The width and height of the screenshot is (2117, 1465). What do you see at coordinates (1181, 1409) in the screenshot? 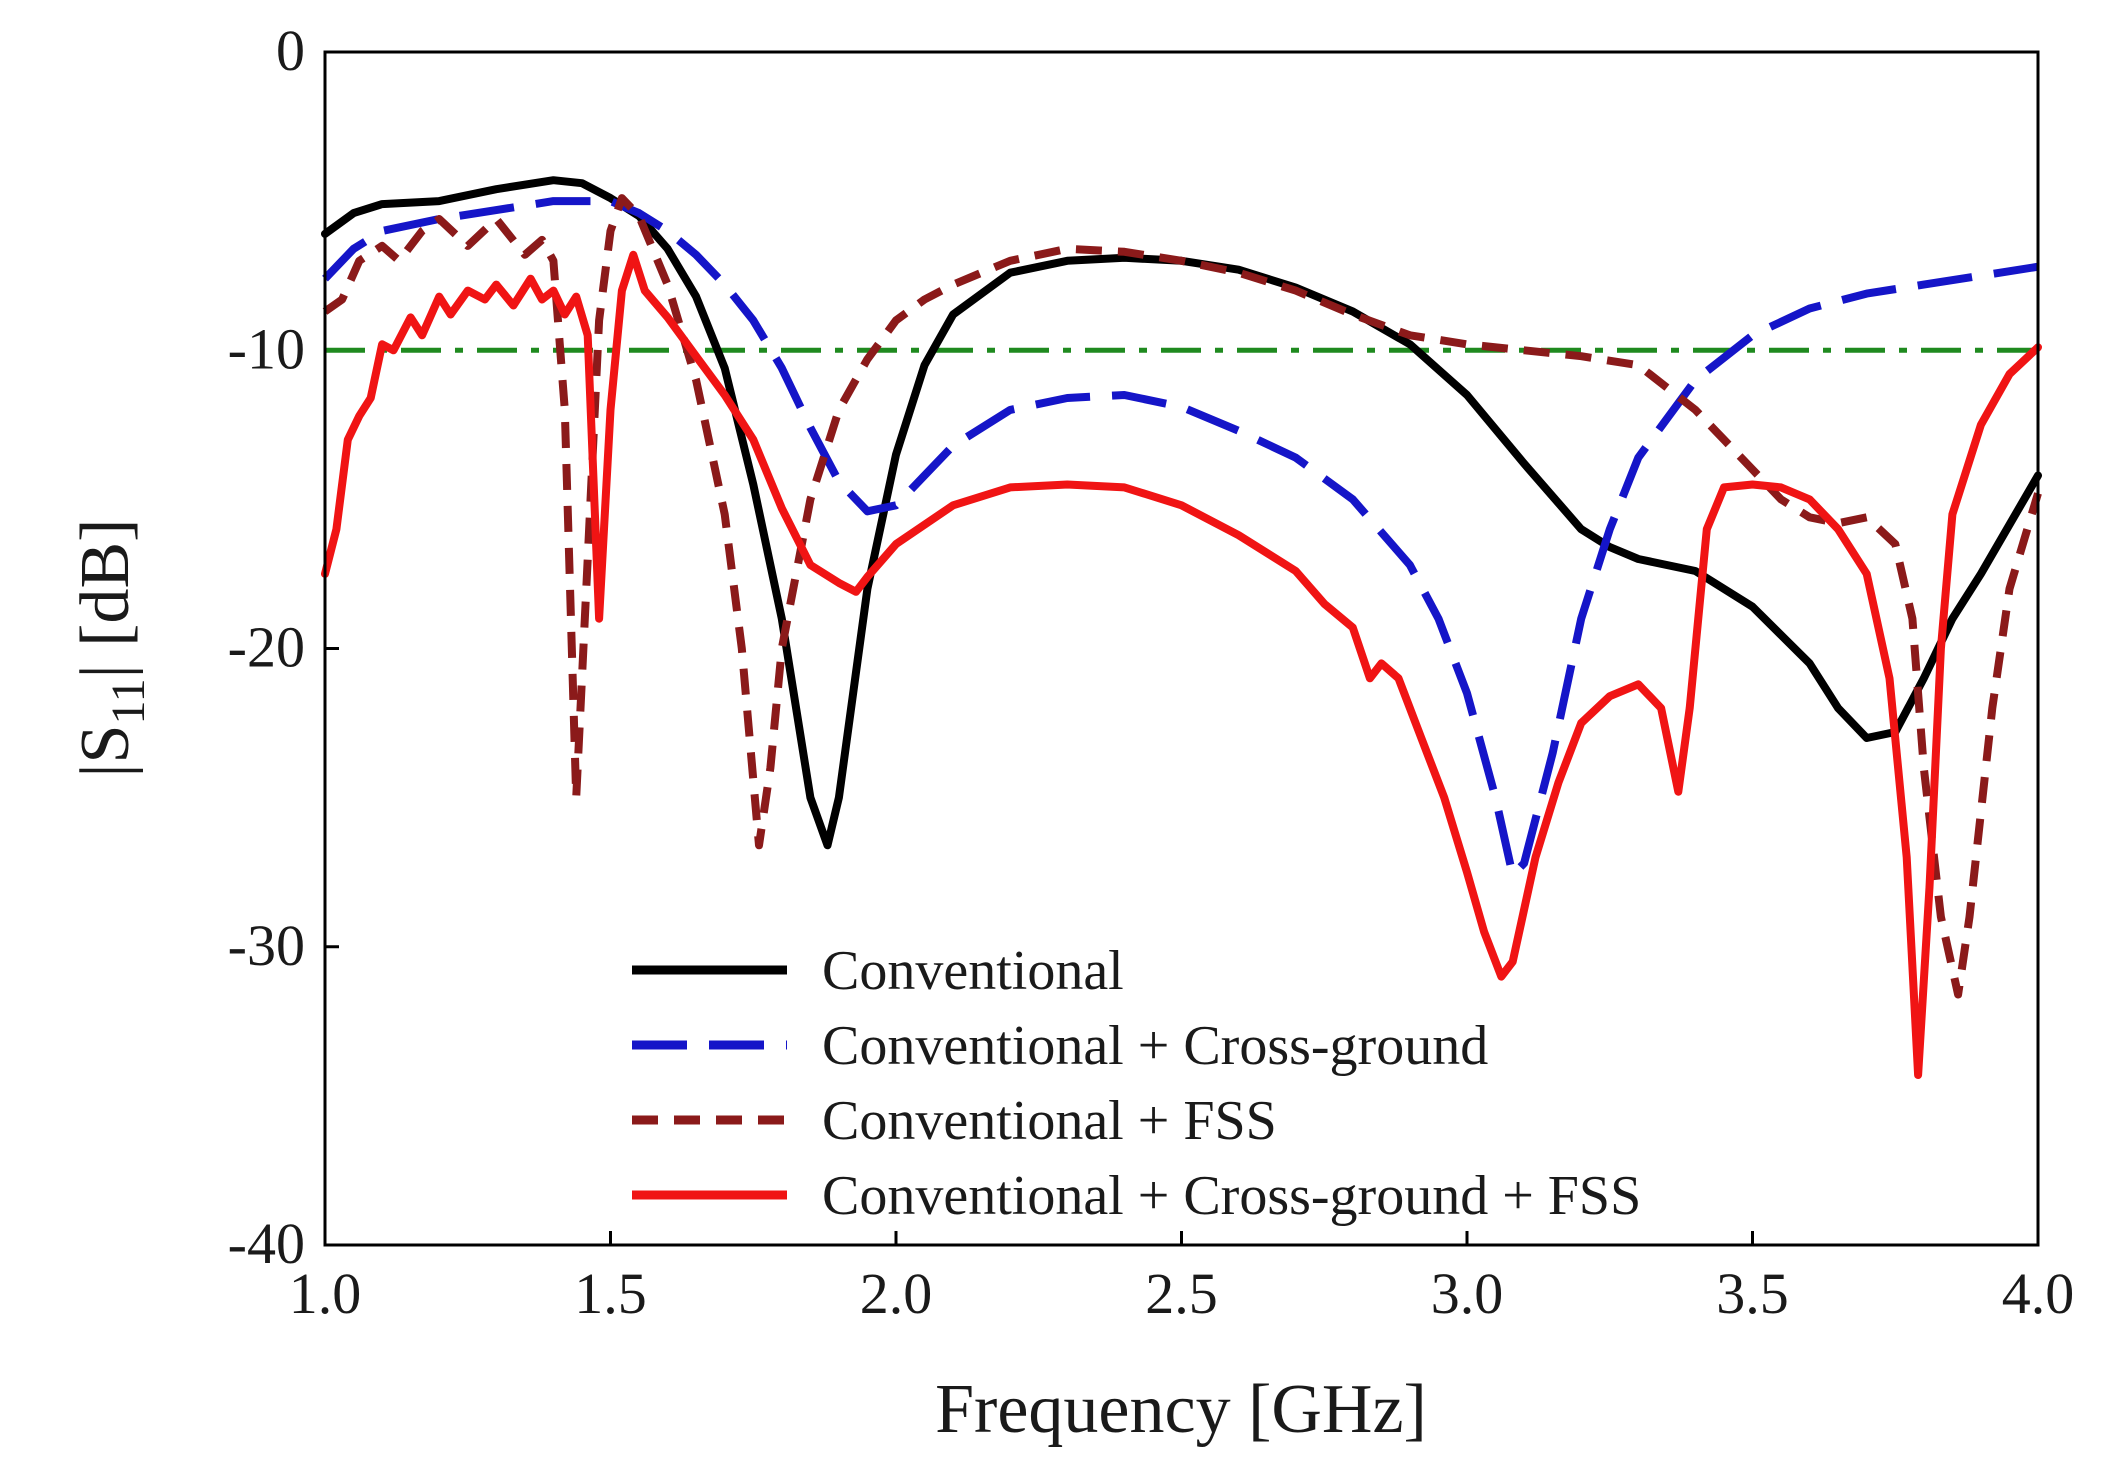
I see `x-axis-title: Frequency [GHz]` at bounding box center [1181, 1409].